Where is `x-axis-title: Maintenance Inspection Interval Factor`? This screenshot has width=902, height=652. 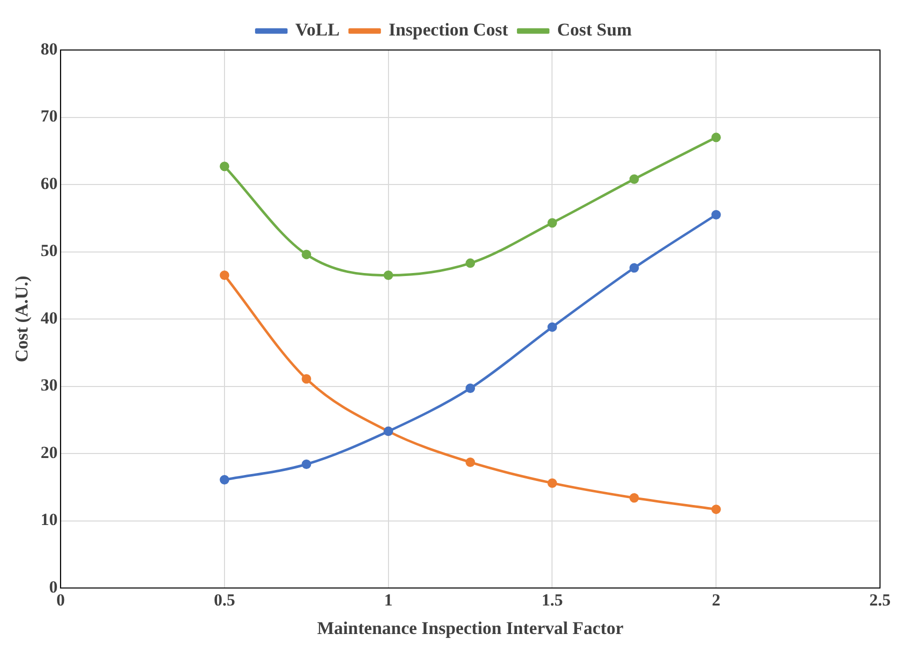
x-axis-title: Maintenance Inspection Interval Factor is located at coordinates (470, 628).